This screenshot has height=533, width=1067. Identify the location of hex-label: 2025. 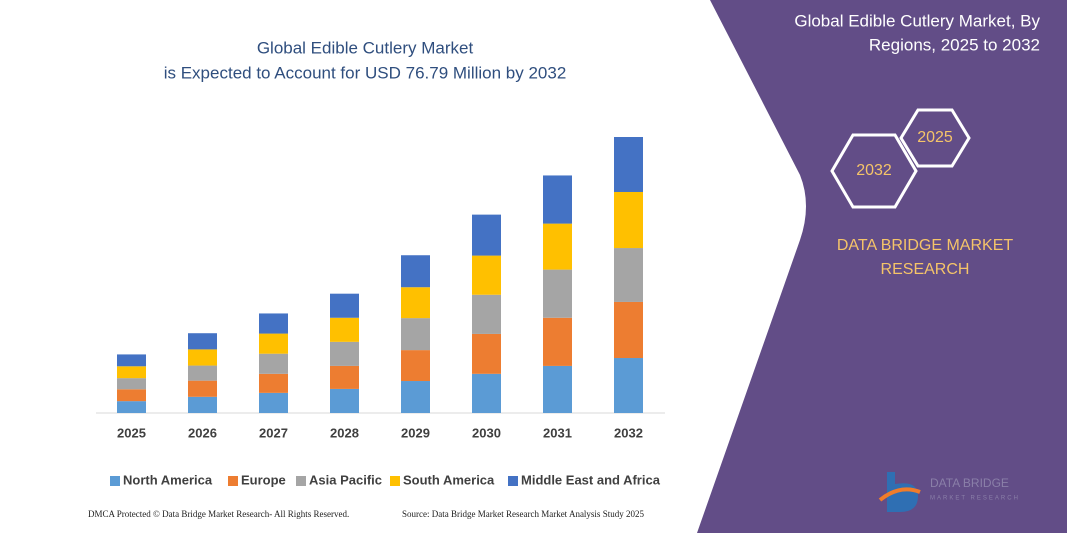
(935, 137).